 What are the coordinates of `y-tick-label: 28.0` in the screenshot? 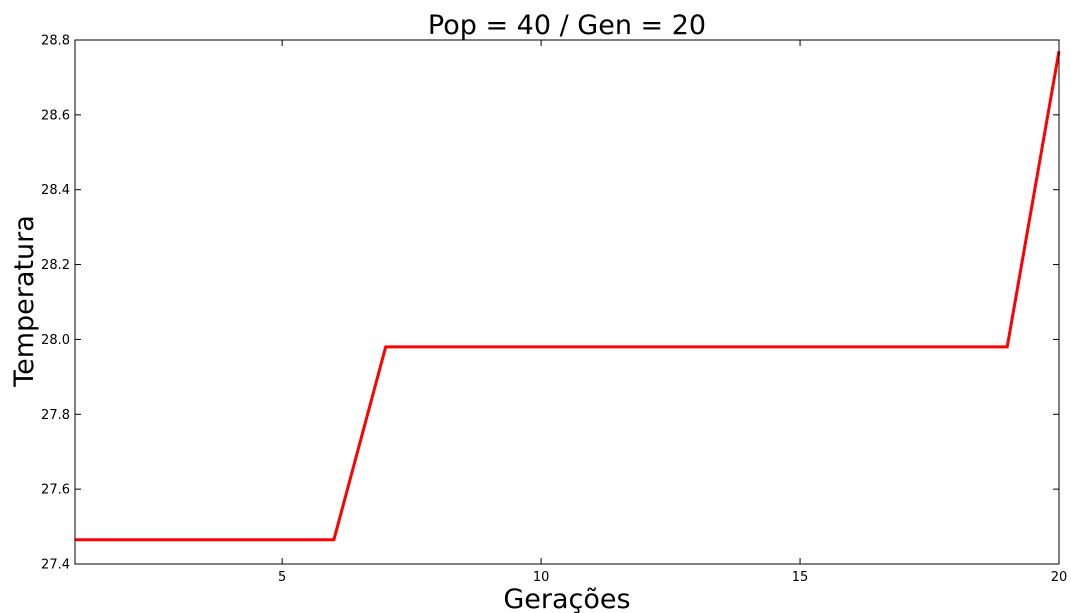 It's located at (55, 340).